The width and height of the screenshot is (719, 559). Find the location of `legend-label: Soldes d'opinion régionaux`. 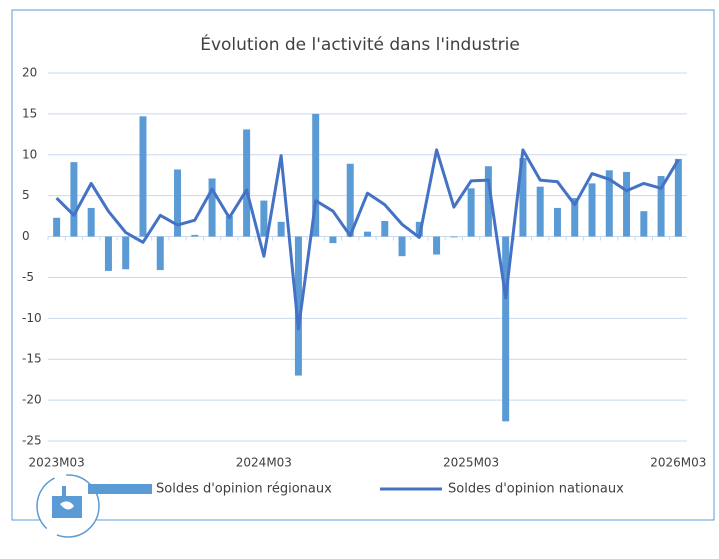

legend-label: Soldes d'opinion régionaux is located at coordinates (244, 489).